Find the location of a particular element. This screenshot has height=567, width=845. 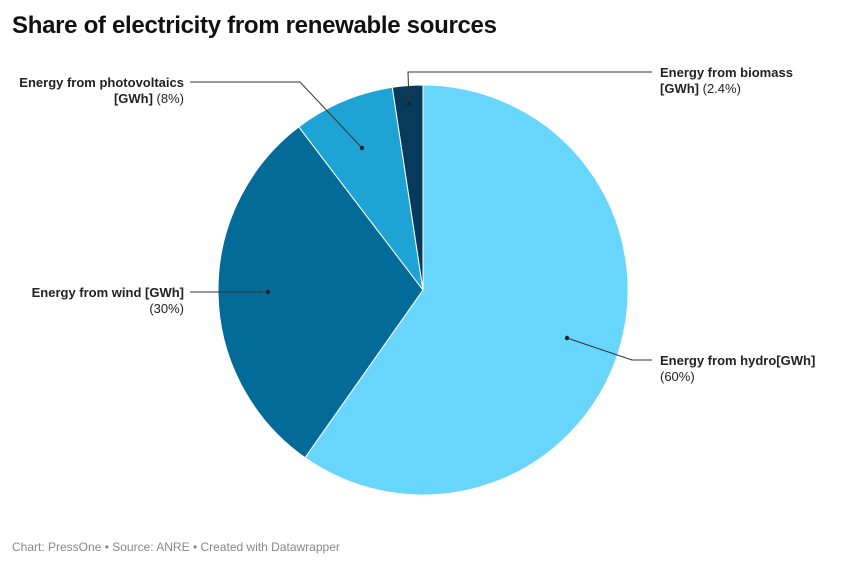

slice-label: Energy from photovoltaics [GWh] (8%) is located at coordinates (96, 91).